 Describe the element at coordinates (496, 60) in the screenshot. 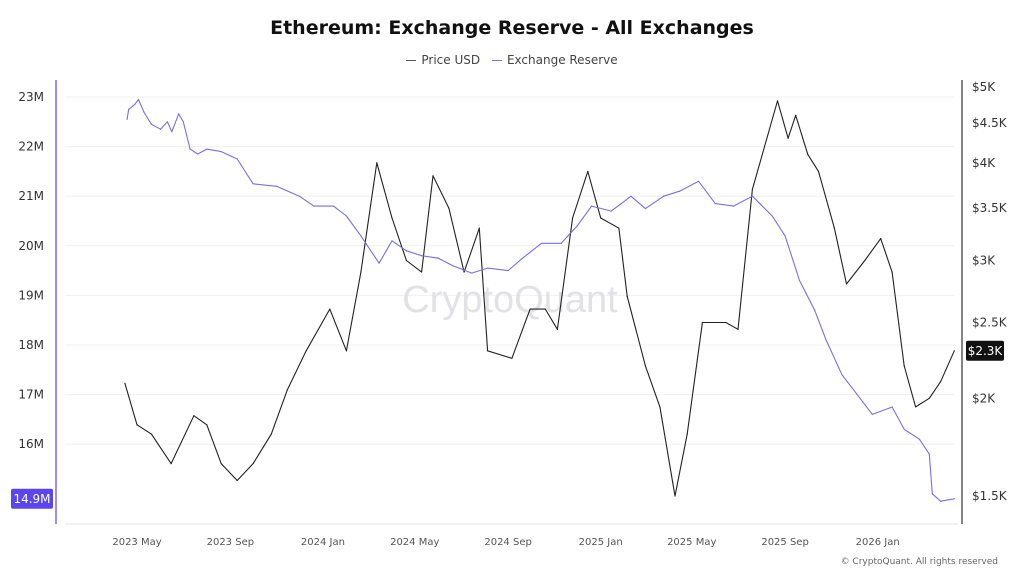

I see `reserve-swatch` at that location.